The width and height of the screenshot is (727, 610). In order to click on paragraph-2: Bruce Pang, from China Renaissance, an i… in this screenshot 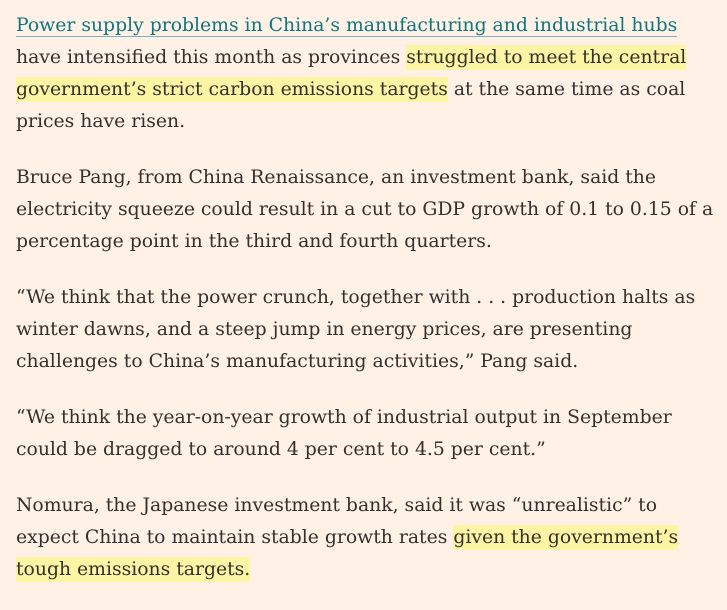, I will do `click(365, 209)`.